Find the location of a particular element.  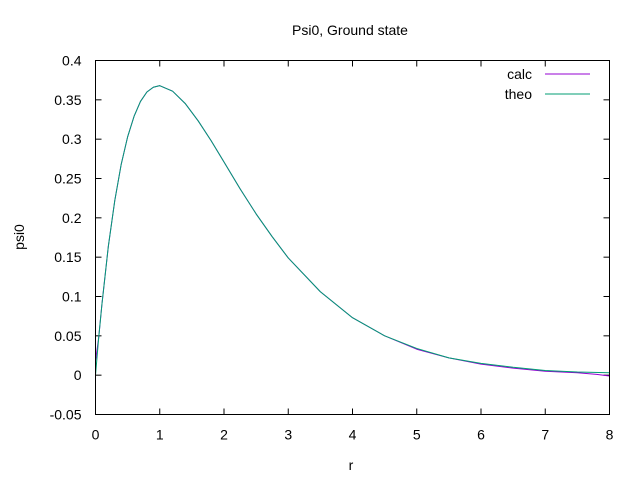

x-axis-label: r is located at coordinates (351, 465).